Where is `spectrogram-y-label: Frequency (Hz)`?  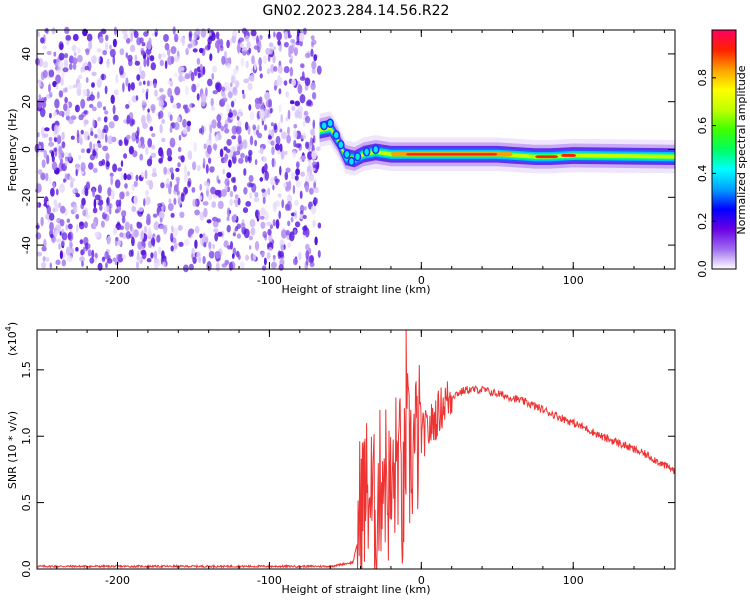 spectrogram-y-label: Frequency (Hz) is located at coordinates (12, 150).